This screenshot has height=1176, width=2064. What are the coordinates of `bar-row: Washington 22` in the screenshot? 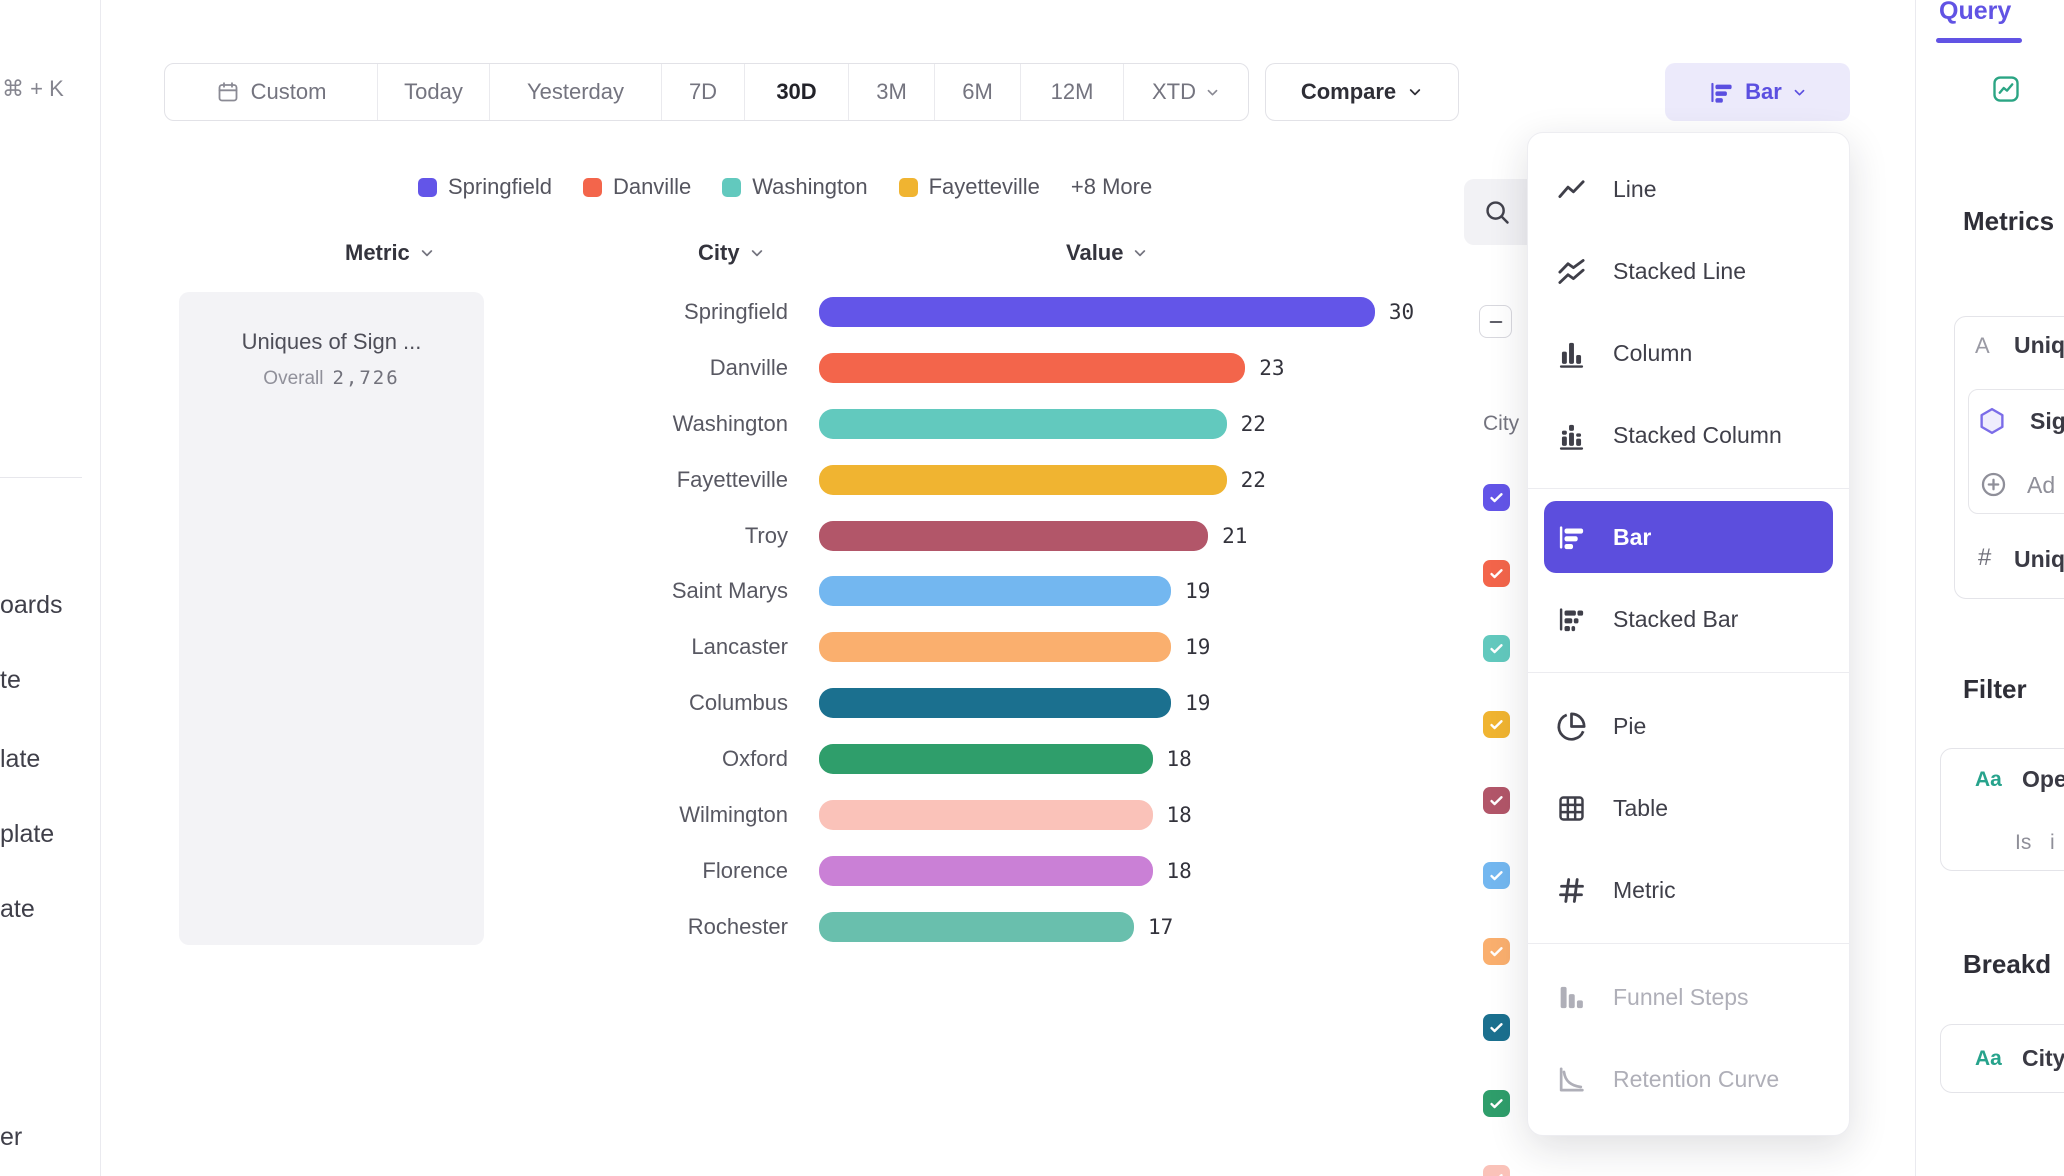 It's located at (707, 424).